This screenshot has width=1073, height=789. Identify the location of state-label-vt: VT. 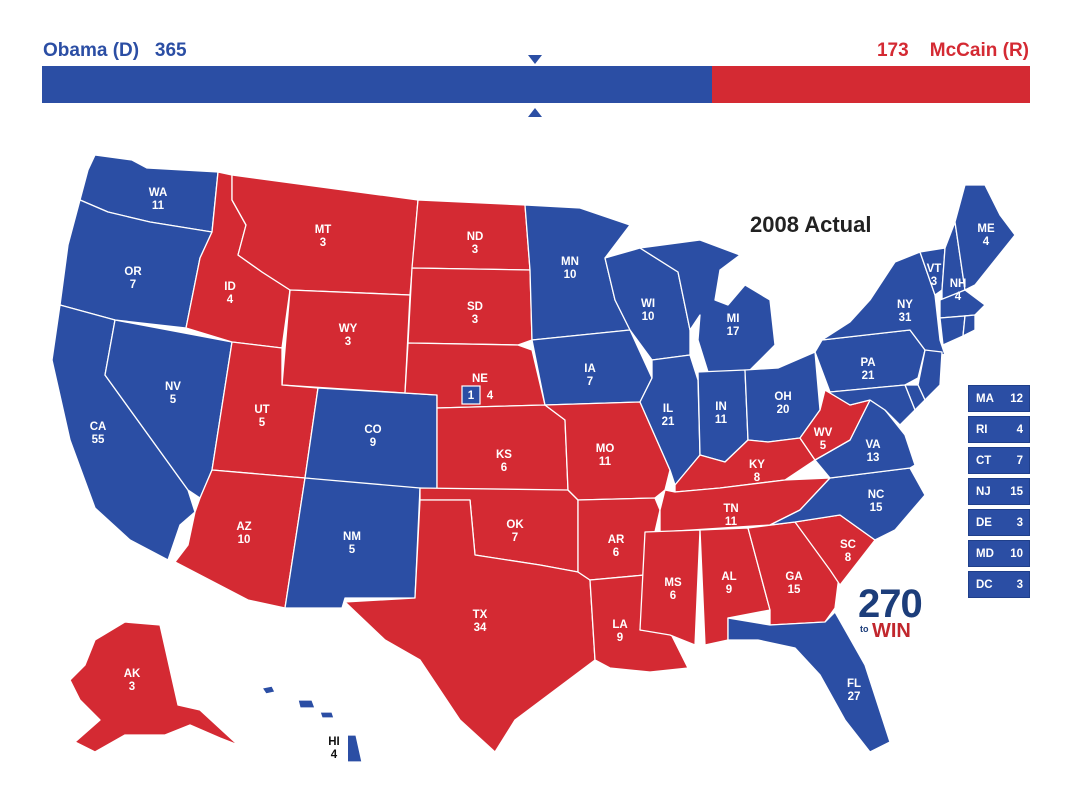
(934, 269).